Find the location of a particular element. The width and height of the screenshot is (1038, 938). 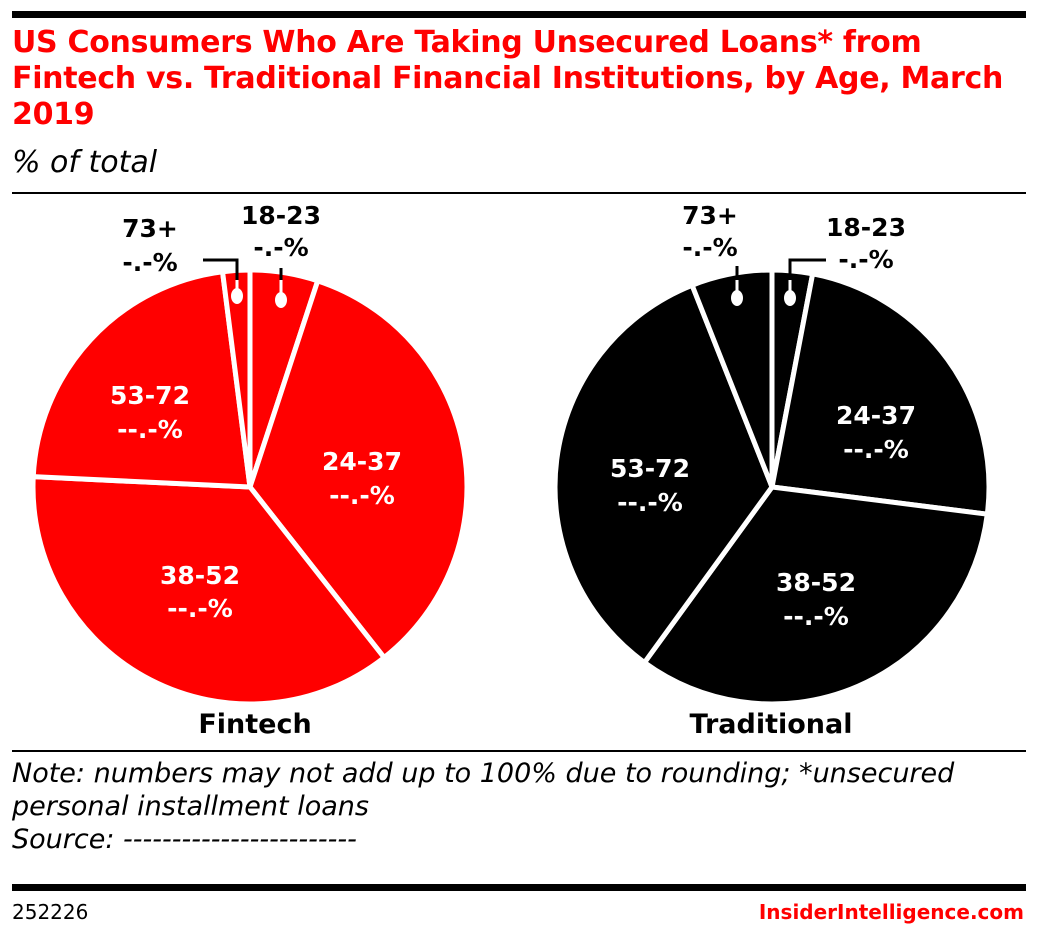

pie-slice-73+ is located at coordinates (732, 378).